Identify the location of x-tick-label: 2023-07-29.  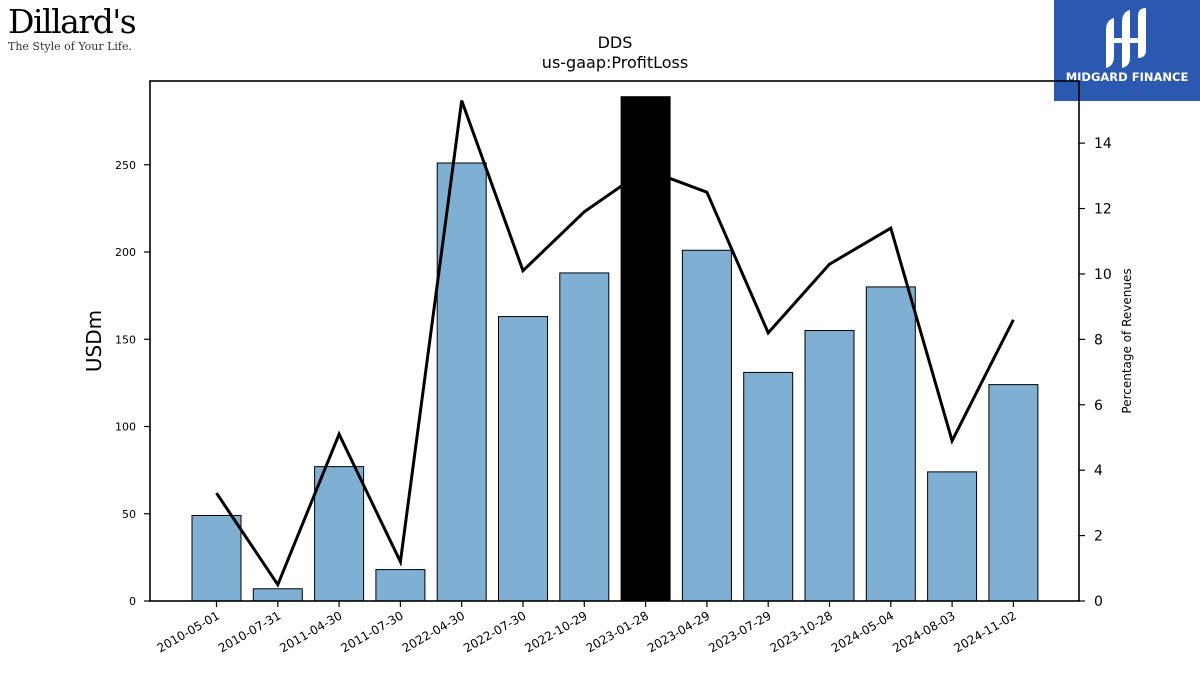
(739, 631).